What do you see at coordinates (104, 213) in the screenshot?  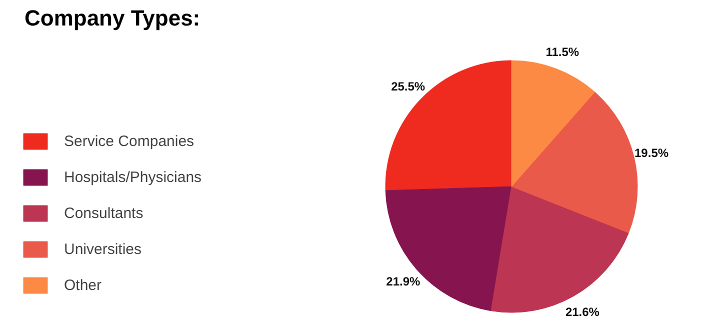 I see `legend-label: Consultants` at bounding box center [104, 213].